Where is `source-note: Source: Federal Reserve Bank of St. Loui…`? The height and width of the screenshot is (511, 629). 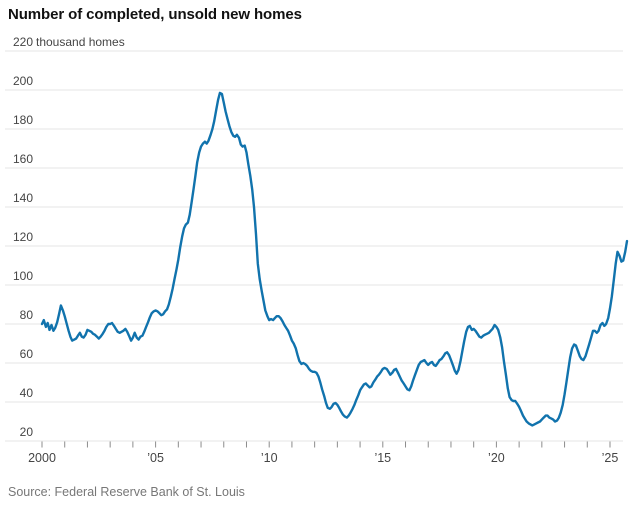
source-note: Source: Federal Reserve Bank of St. Loui… is located at coordinates (126, 492).